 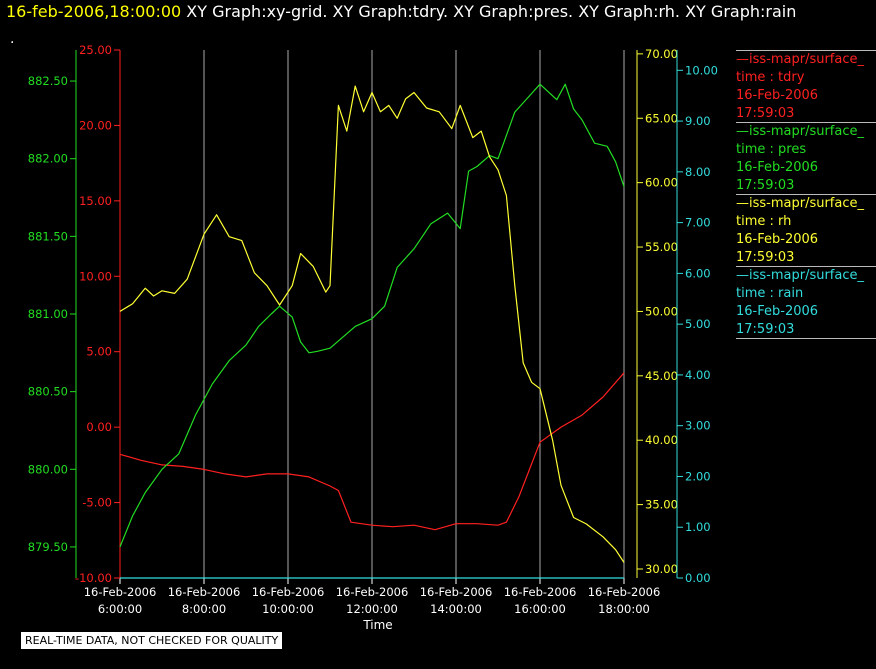 I want to click on pres-tick-label: 879.50, so click(x=48, y=547).